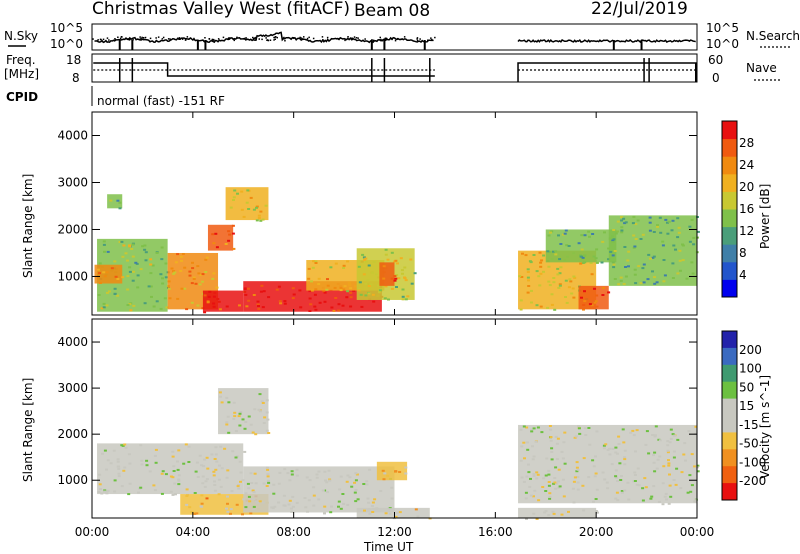 This screenshot has width=800, height=554. What do you see at coordinates (72, 480) in the screenshot?
I see `velocity-ytick-label: 1000` at bounding box center [72, 480].